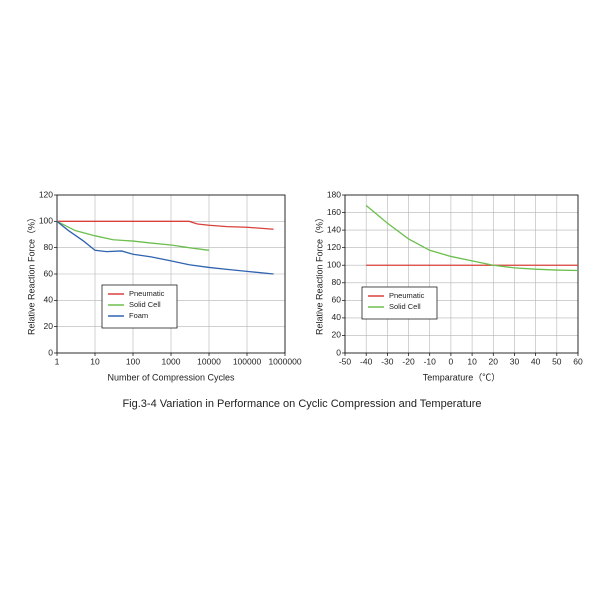  Describe the element at coordinates (247, 361) in the screenshot. I see `x-tick-label: 100000` at that location.